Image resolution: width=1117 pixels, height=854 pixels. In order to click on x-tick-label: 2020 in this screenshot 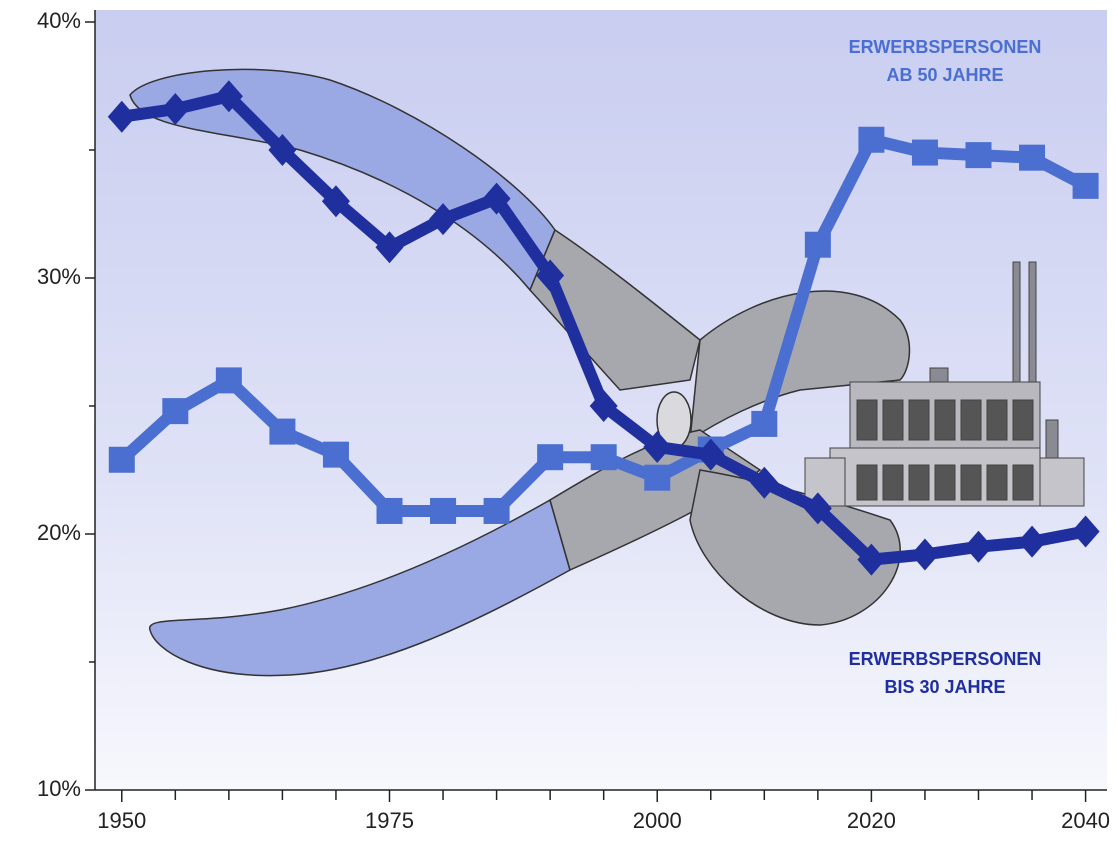, I will do `click(871, 820)`.